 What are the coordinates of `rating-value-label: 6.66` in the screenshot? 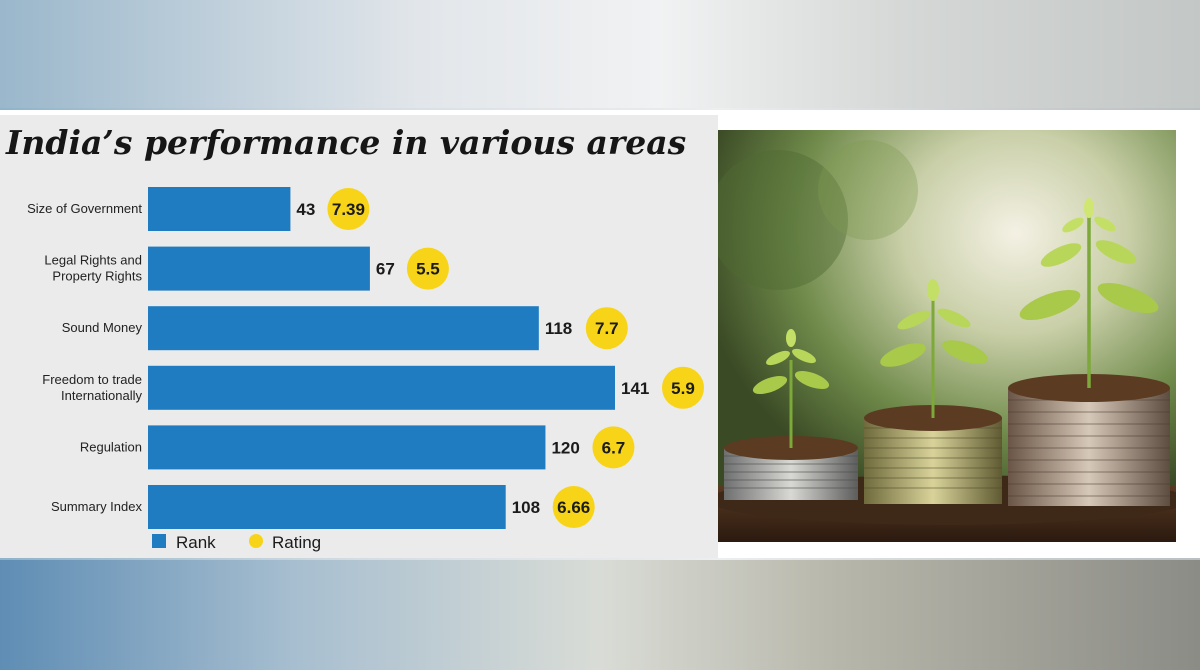 It's located at (573, 507).